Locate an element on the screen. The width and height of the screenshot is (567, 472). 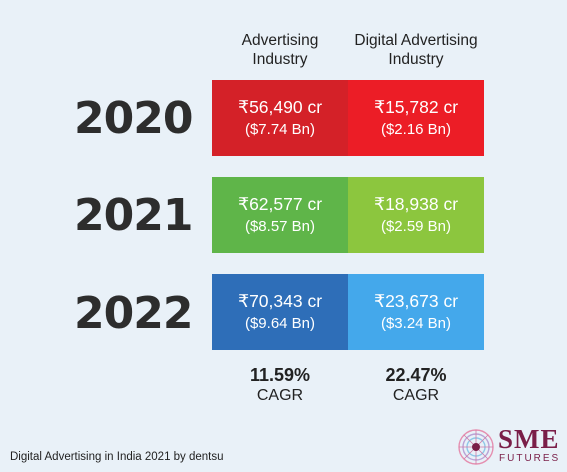
usd-value: ($3.24 Bn) is located at coordinates (416, 323).